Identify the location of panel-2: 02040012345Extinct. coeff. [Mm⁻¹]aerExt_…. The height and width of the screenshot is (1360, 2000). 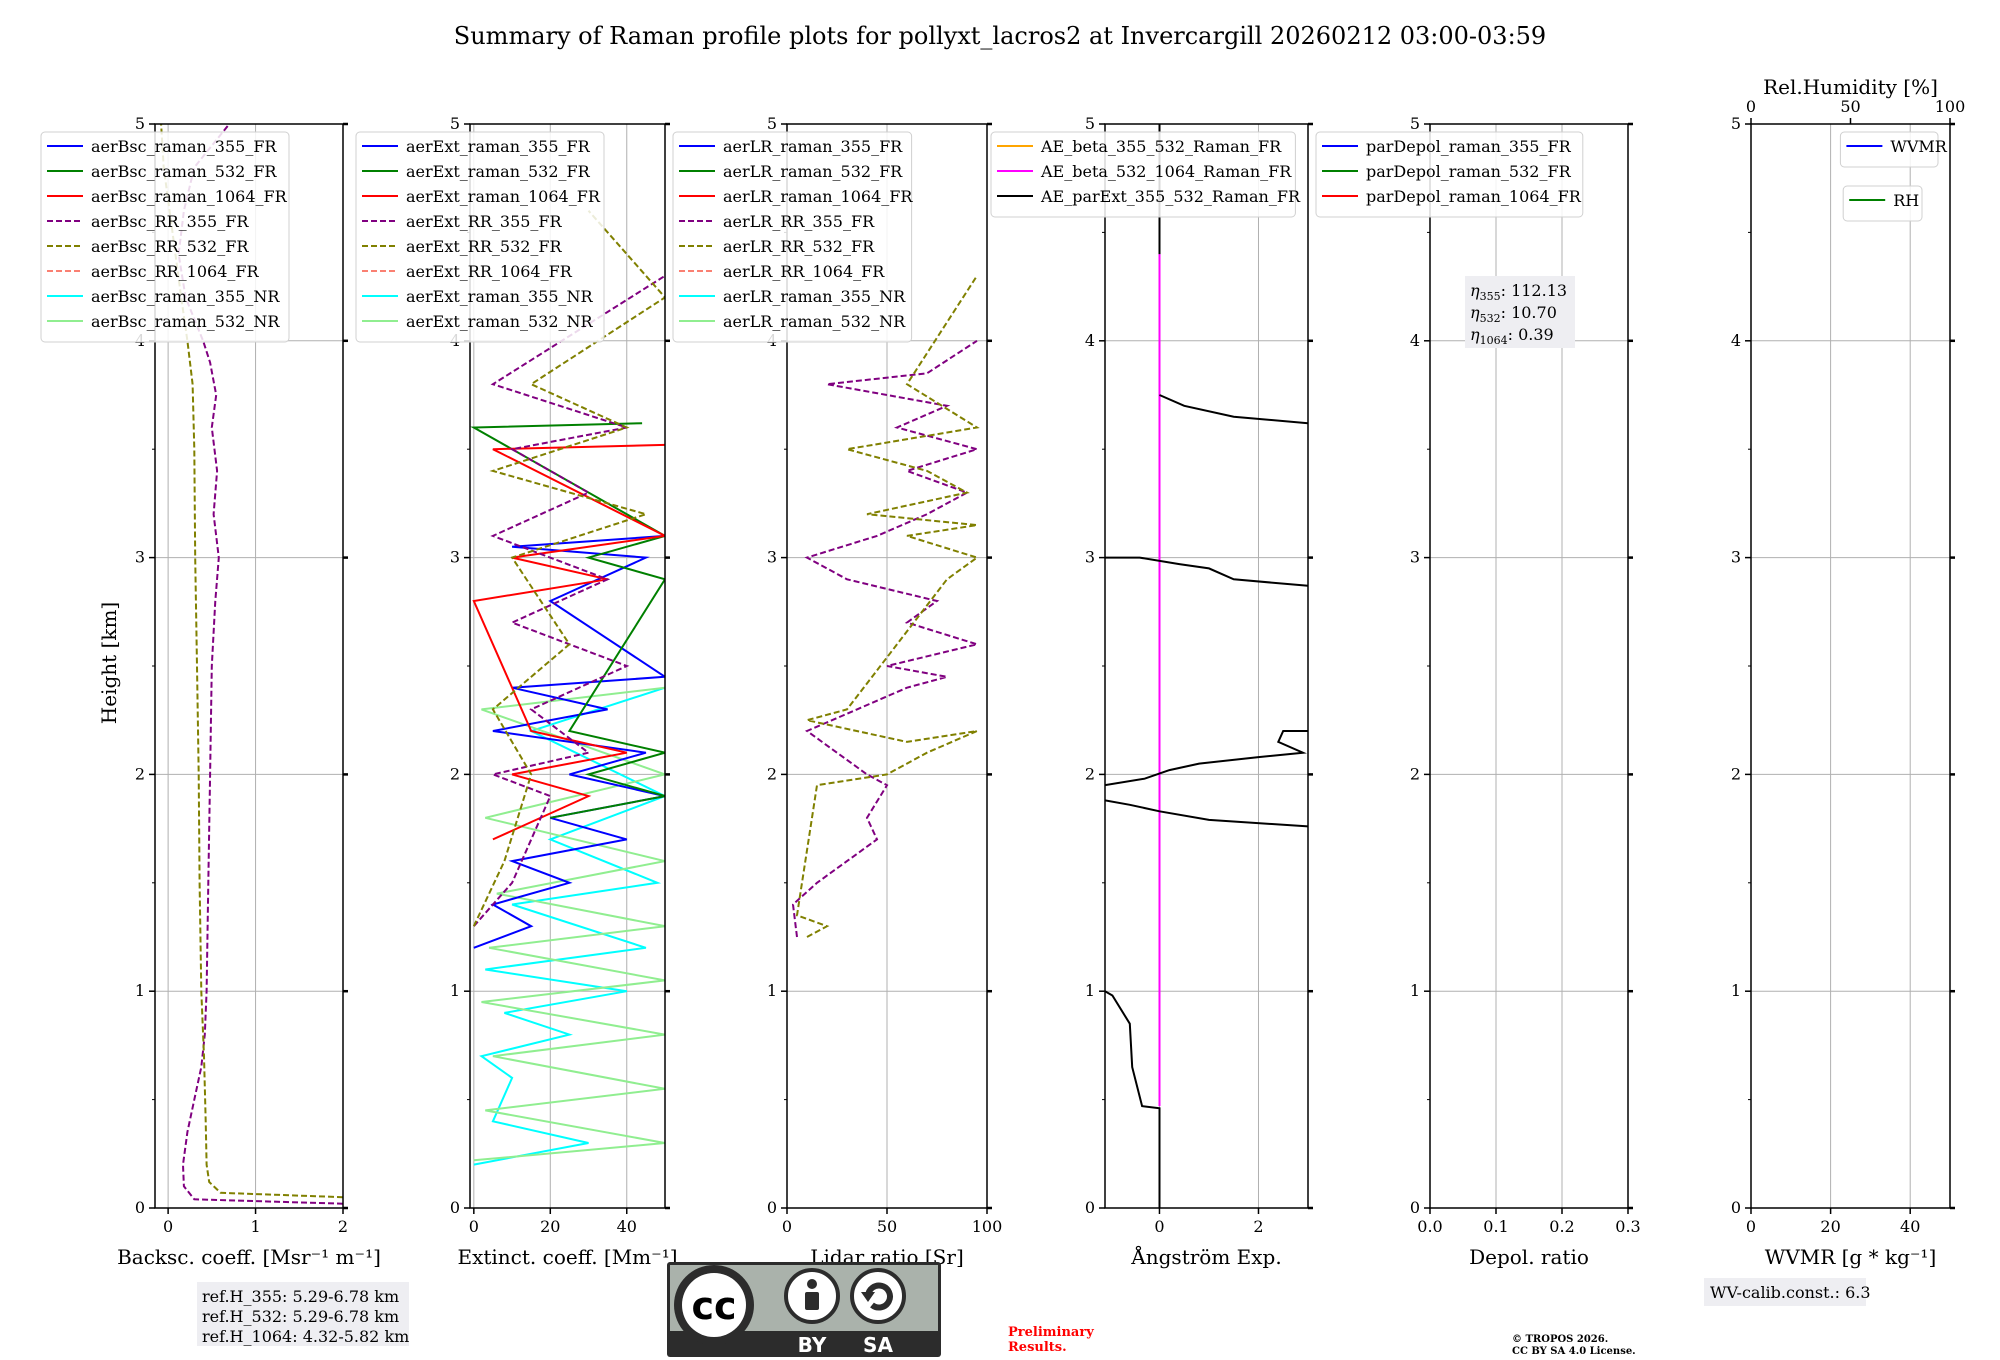
(516, 691).